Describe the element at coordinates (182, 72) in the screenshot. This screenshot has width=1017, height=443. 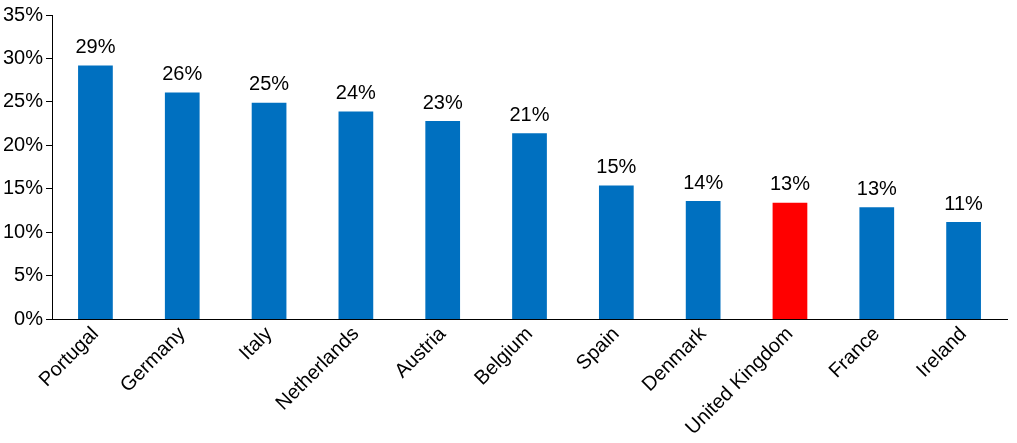
I see `data-label: 26%` at that location.